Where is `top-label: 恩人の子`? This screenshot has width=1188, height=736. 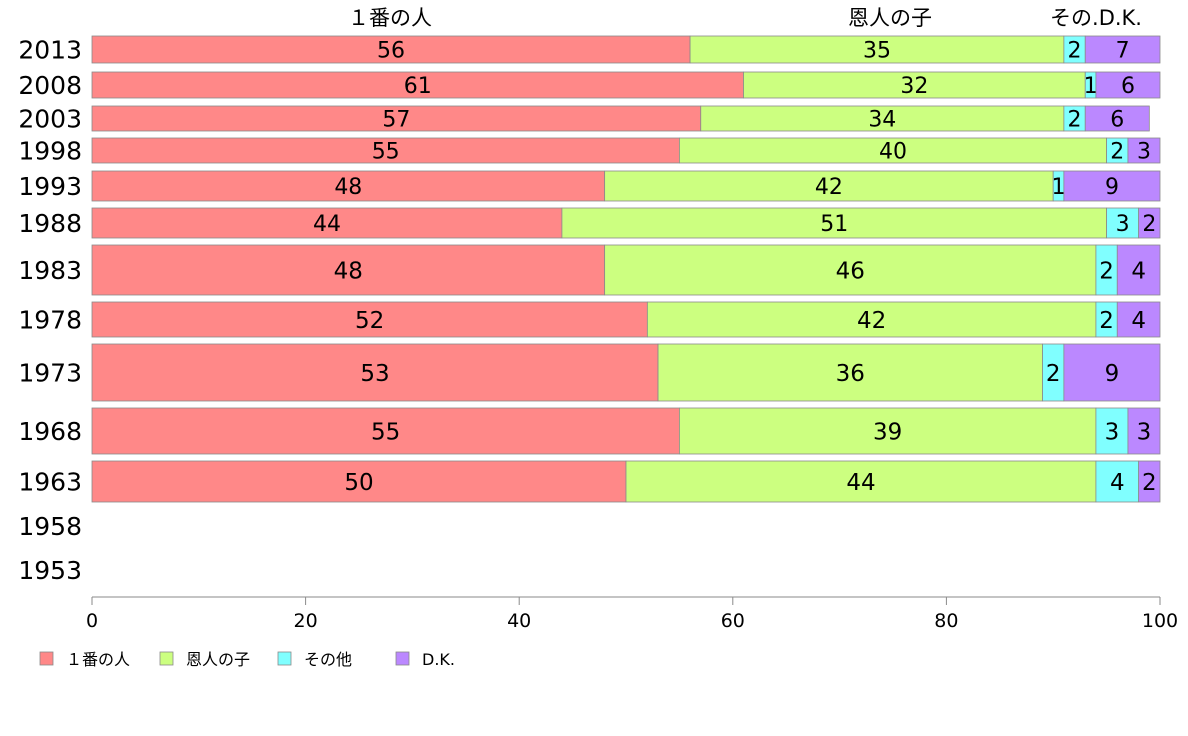 top-label: 恩人の子 is located at coordinates (890, 18).